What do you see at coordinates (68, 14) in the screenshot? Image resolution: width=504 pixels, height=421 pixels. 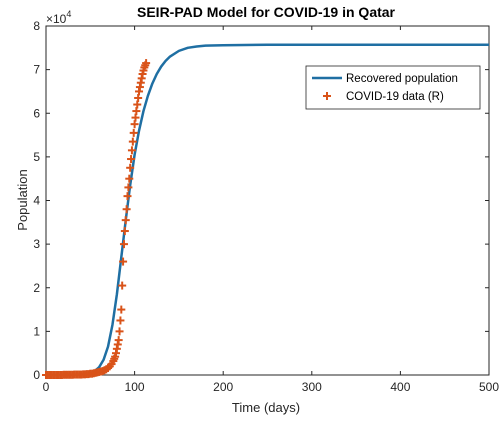 I see `y-exponent-power: 4` at bounding box center [68, 14].